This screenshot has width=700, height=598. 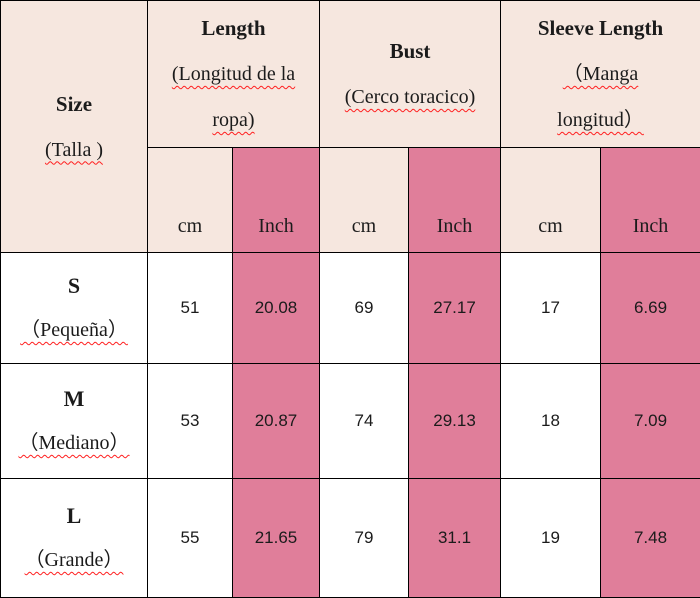 I want to click on length-cm-value: 51, so click(x=190, y=308).